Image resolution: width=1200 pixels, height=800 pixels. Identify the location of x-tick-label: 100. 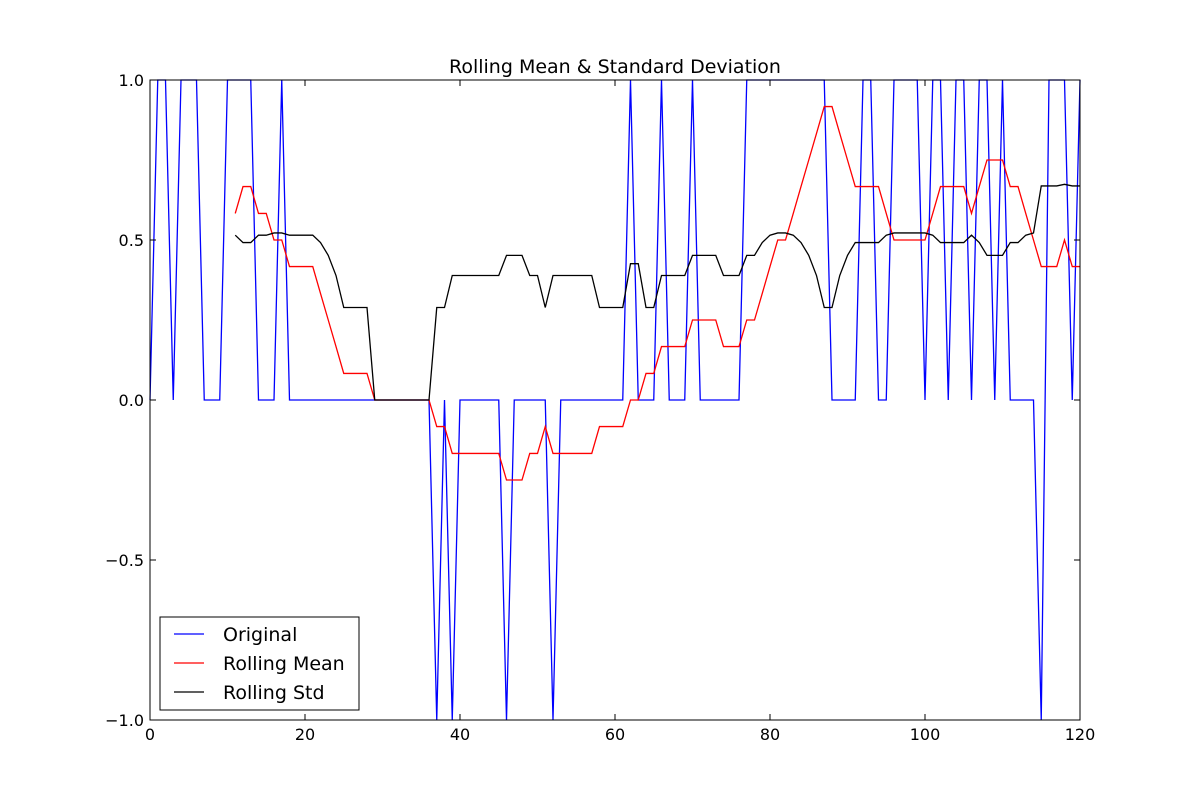
(925, 734).